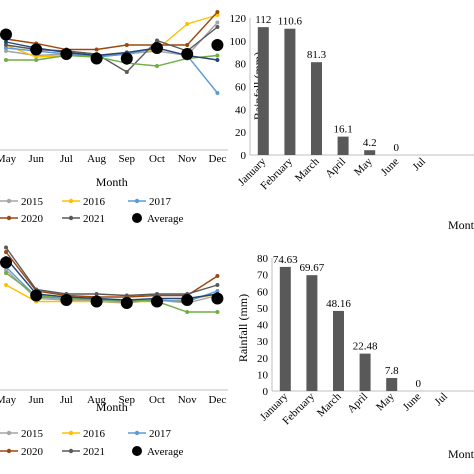  I want to click on y-tick-label: 70, so click(263, 276).